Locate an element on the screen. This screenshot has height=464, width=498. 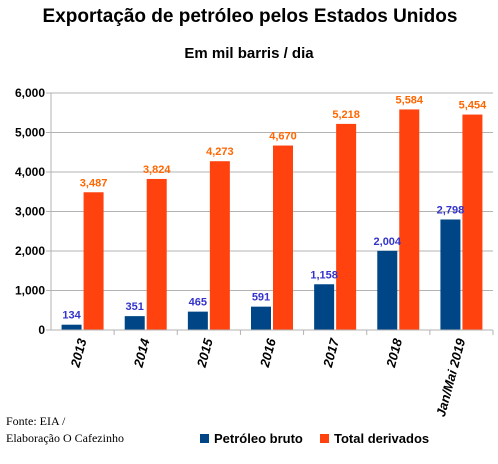
y-tick-label: 6,000 is located at coordinates (30, 93).